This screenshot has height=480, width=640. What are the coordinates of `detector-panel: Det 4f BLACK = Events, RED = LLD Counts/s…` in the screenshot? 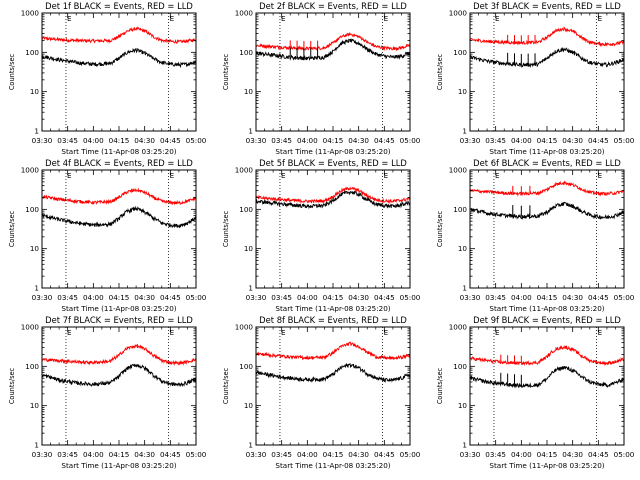 It's located at (107, 235).